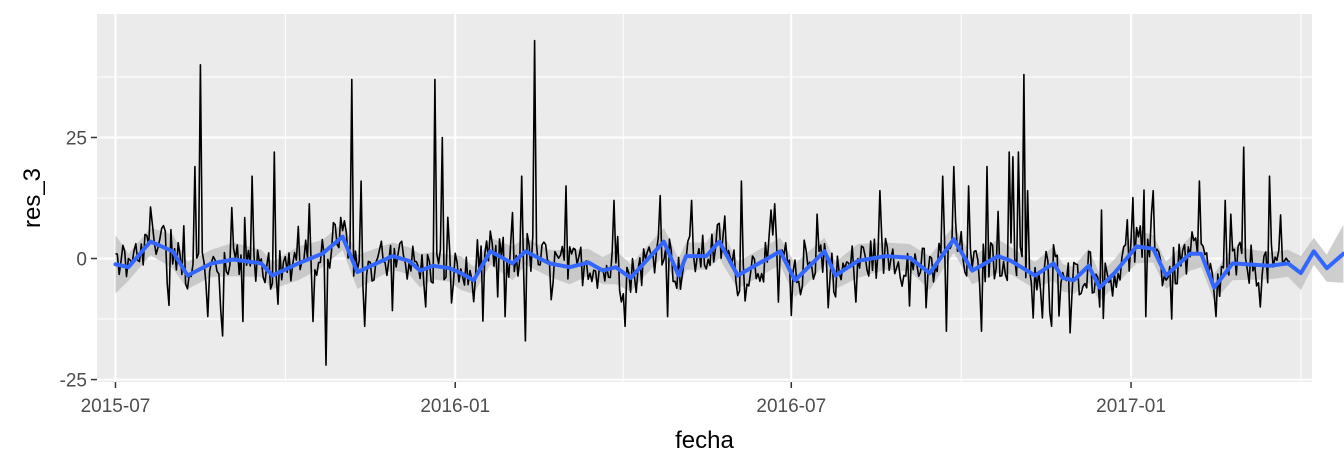 The height and width of the screenshot is (470, 1344). I want to click on x-tick-label: 2016-01, so click(455, 406).